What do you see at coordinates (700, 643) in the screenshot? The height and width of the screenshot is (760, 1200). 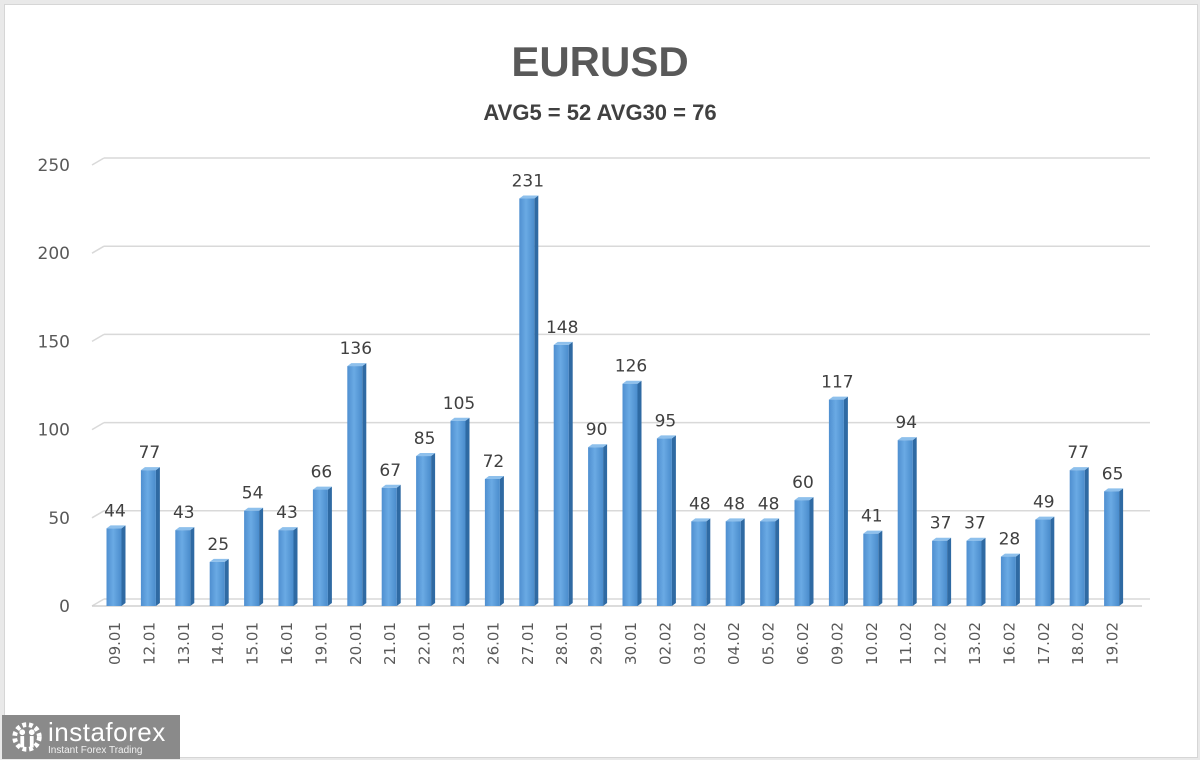 I see `x-tick-label: 03.02` at bounding box center [700, 643].